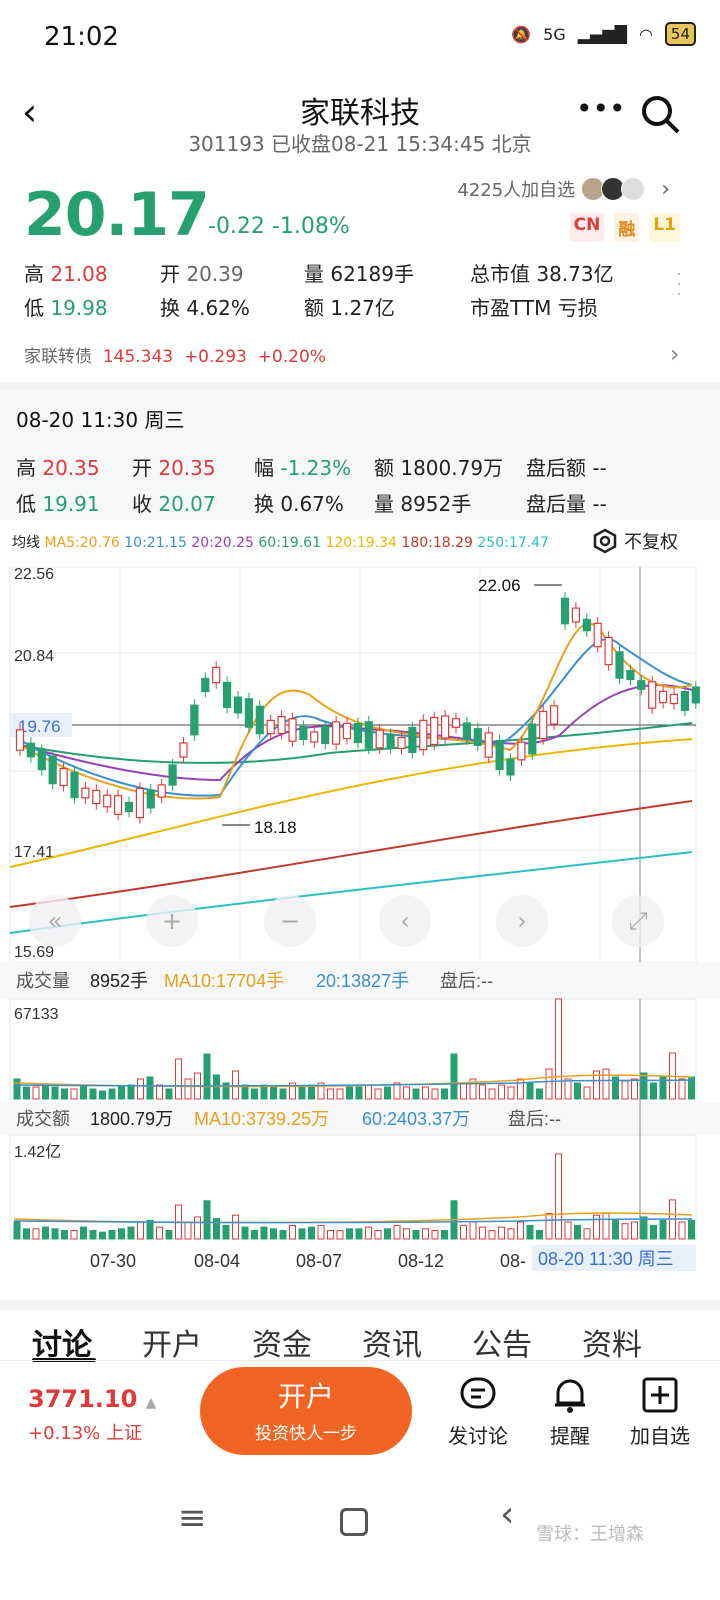  I want to click on detail-label: 盘后量, so click(556, 504).